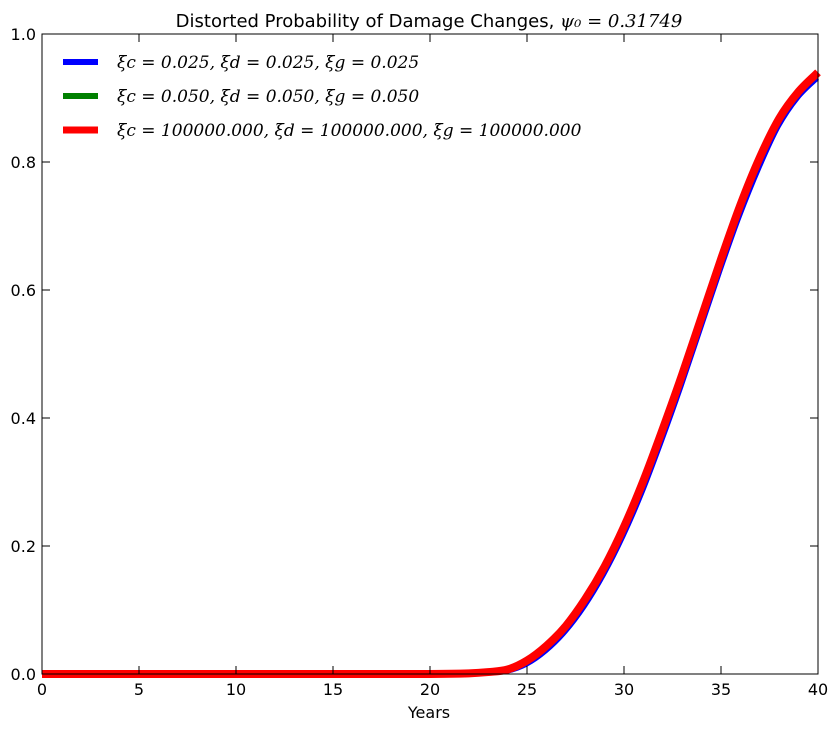  What do you see at coordinates (23, 418) in the screenshot?
I see `y-tick-label: 0.4` at bounding box center [23, 418].